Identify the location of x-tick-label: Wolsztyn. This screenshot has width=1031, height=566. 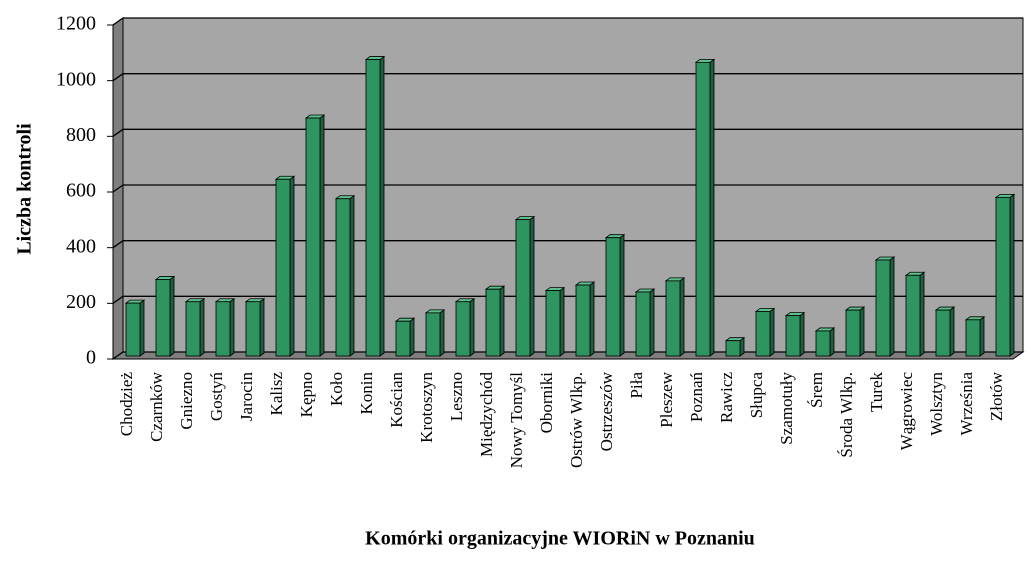
(936, 404).